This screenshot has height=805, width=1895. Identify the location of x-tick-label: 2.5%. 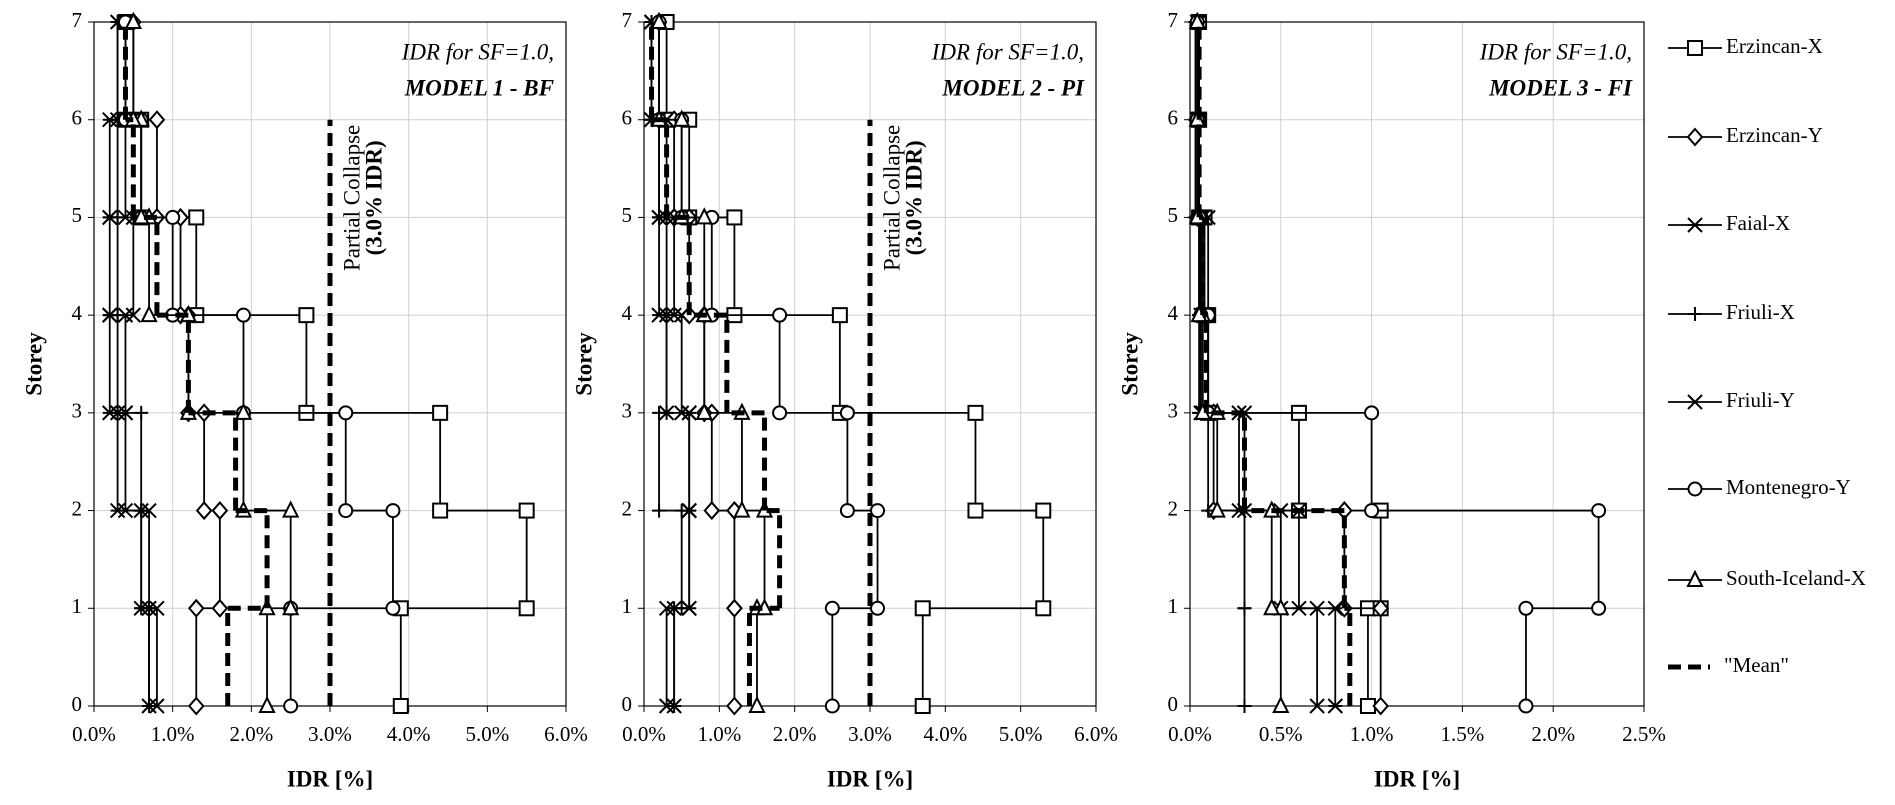
(1644, 734).